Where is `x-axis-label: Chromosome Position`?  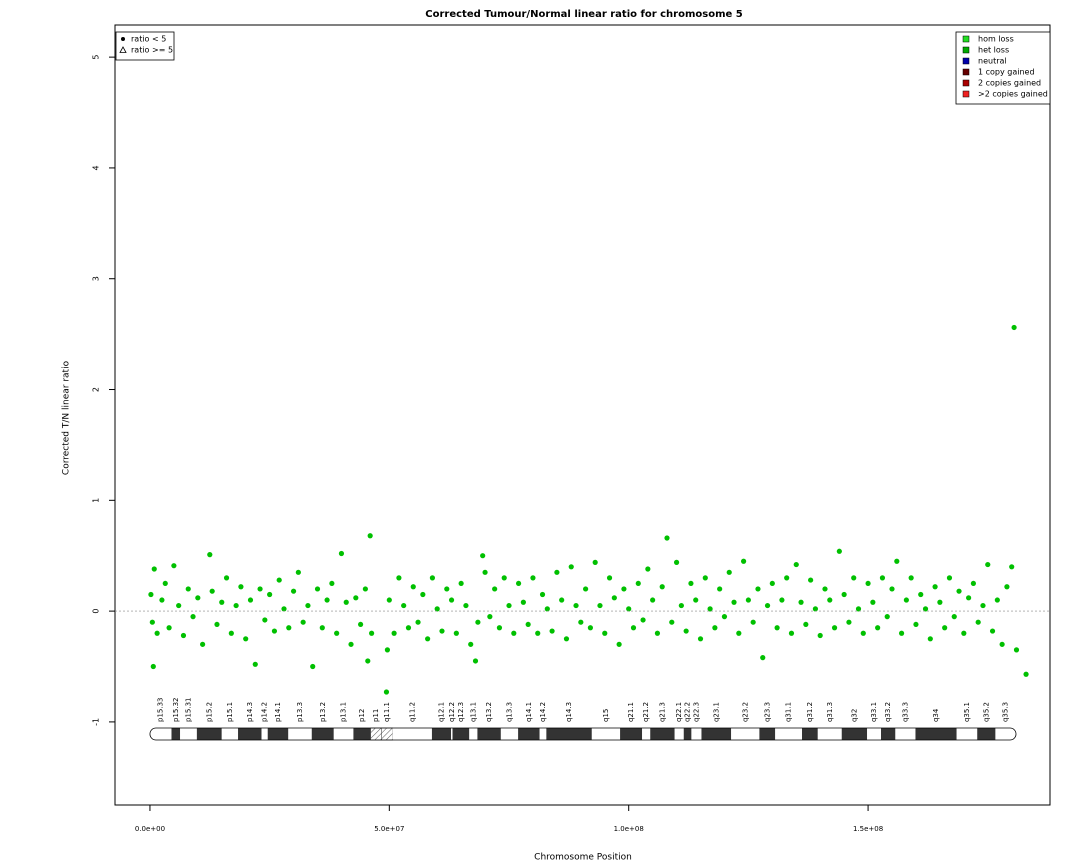
x-axis-label: Chromosome Position is located at coordinates (583, 858).